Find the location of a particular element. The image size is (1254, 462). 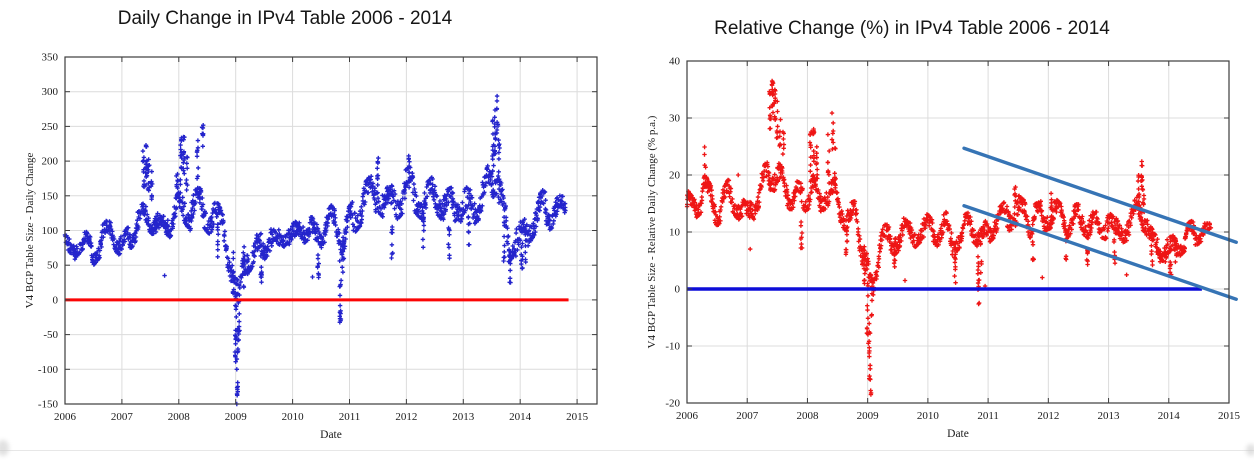

svg-text: 10 is located at coordinates (675, 233).